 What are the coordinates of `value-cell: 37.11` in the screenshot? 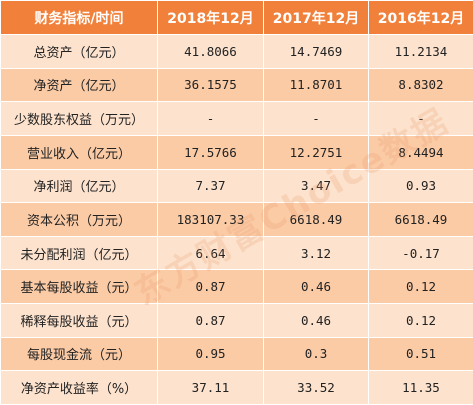 It's located at (210, 387).